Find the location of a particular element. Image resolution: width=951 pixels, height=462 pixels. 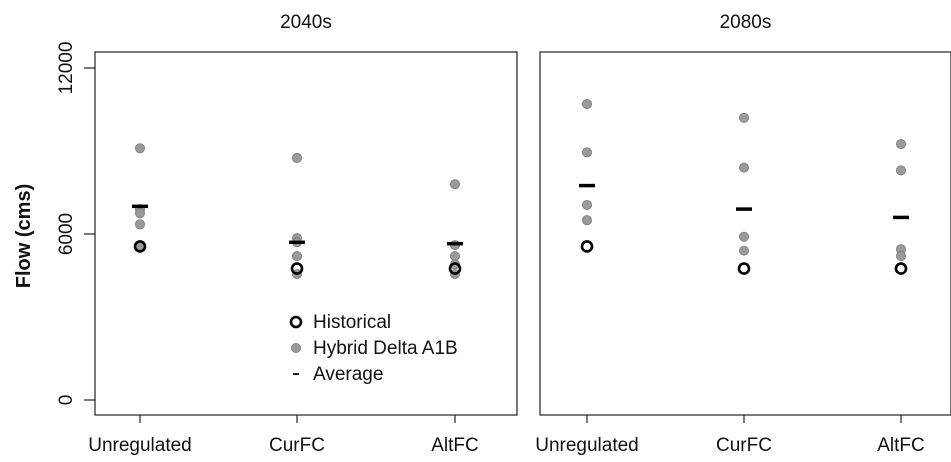

panel-title: 2040s is located at coordinates (306, 22).